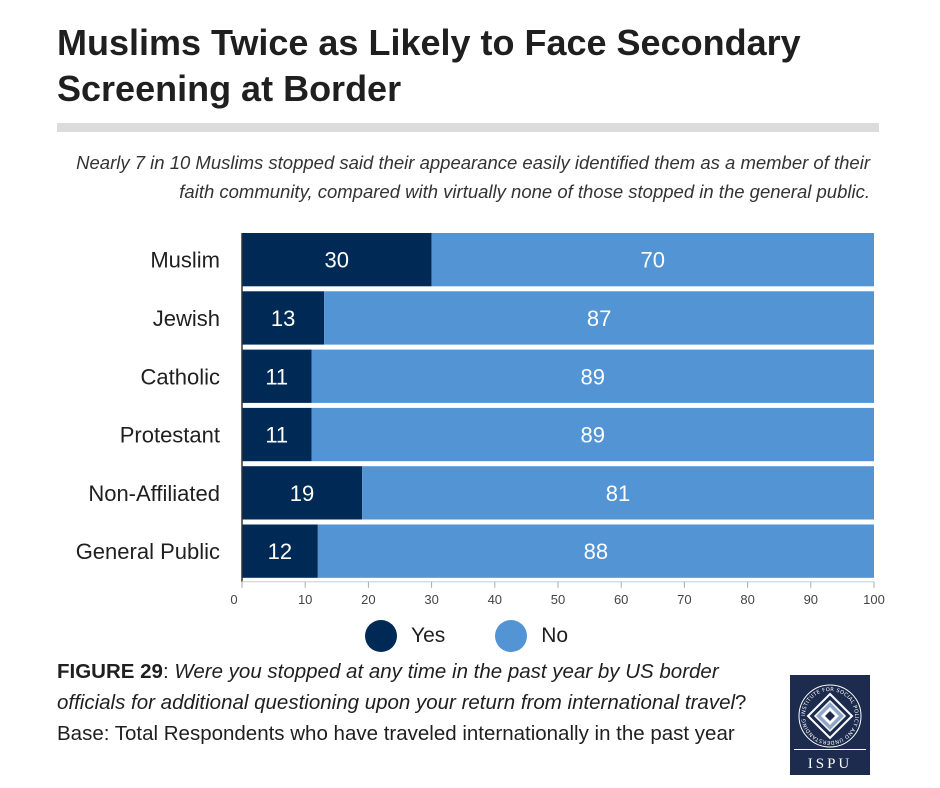 The image size is (940, 788). I want to click on data-label-yes-protestant: 11, so click(276, 435).